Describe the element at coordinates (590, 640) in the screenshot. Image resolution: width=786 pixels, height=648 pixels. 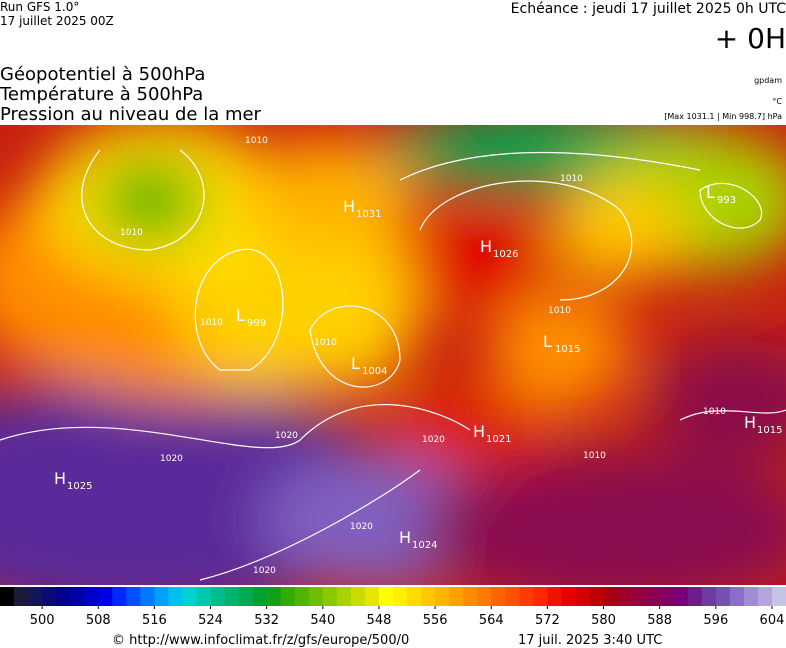
I see `footer-time: 17 juil. 2025 3:40 UTC` at that location.